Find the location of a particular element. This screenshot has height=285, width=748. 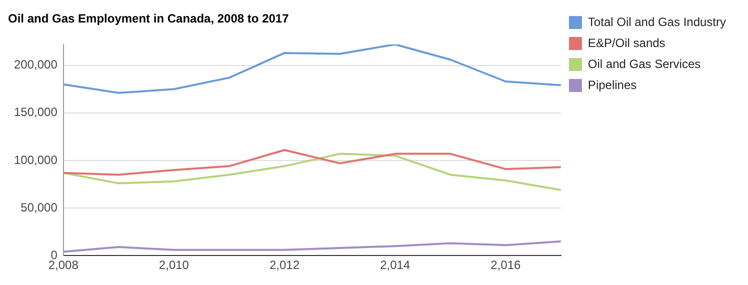

x-tick-label: 2,010 is located at coordinates (174, 265).